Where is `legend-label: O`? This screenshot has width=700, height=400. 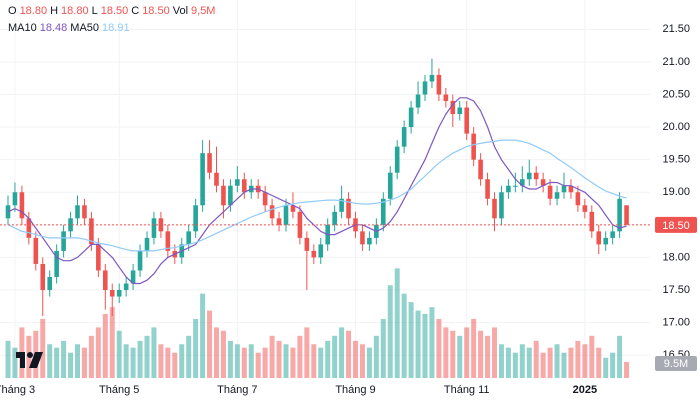
legend-label: O is located at coordinates (12, 11).